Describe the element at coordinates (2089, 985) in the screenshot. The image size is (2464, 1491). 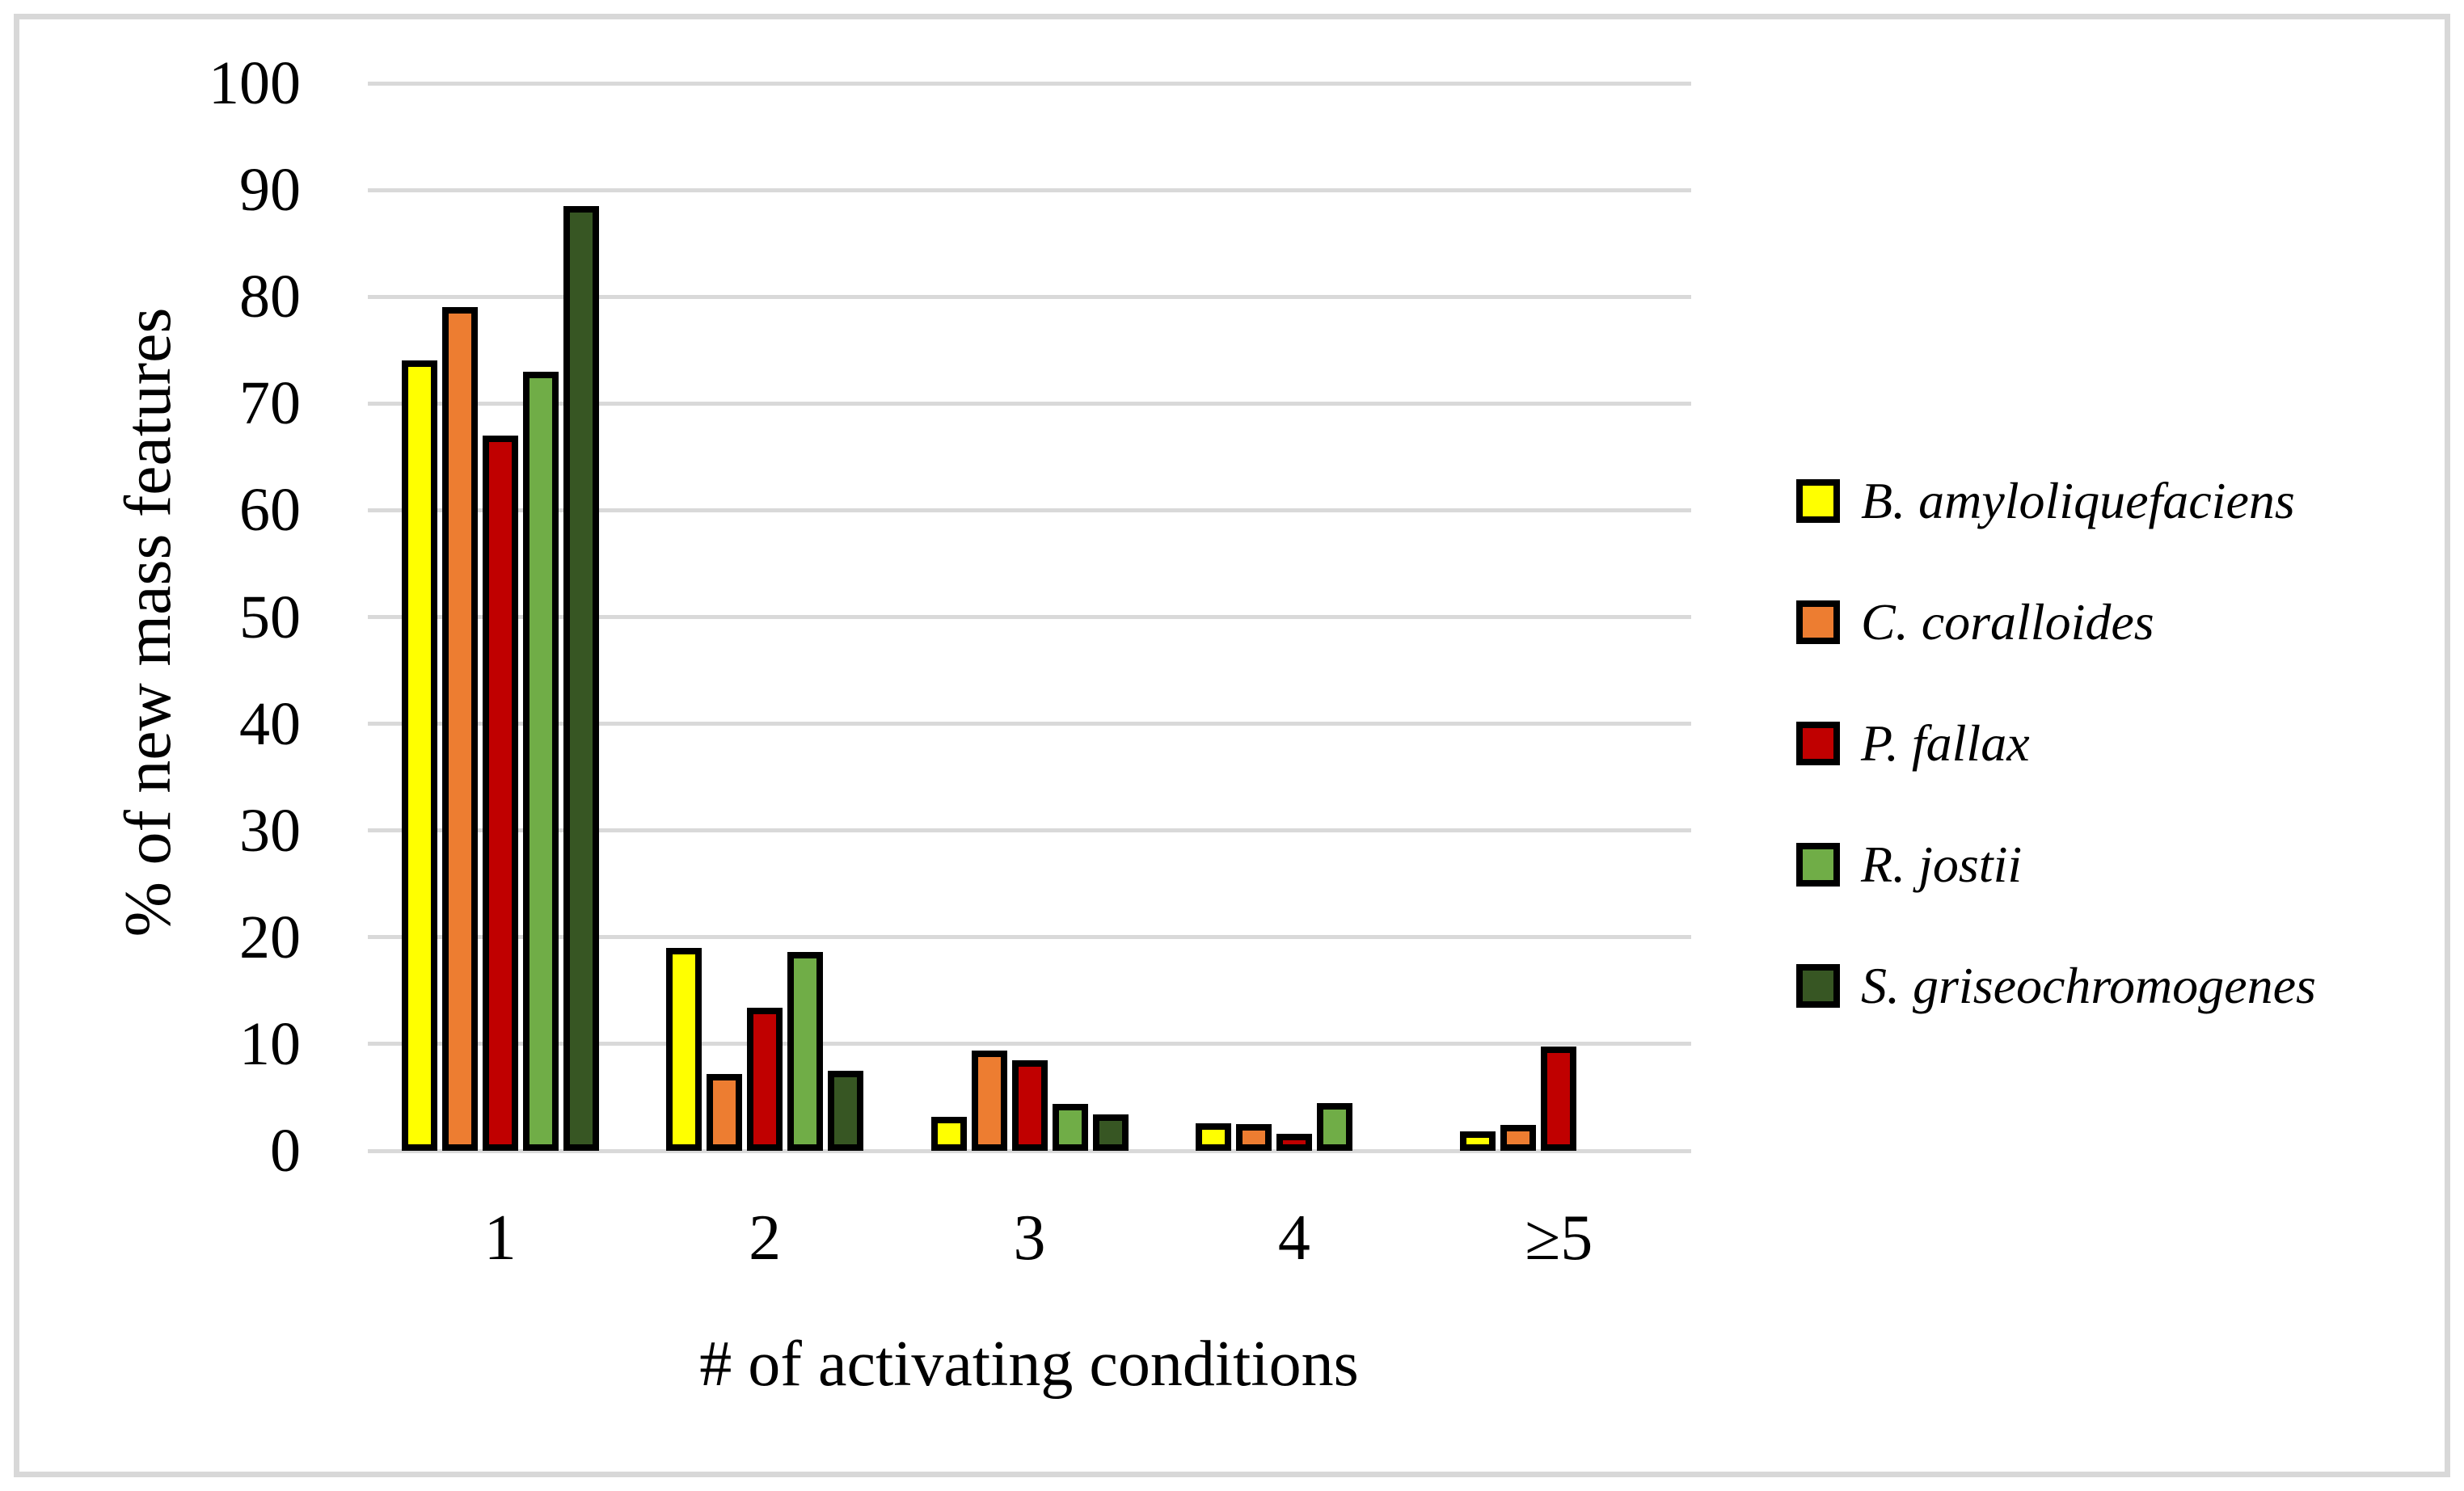
I see `legend-label-4: S. griseochromogenes` at that location.